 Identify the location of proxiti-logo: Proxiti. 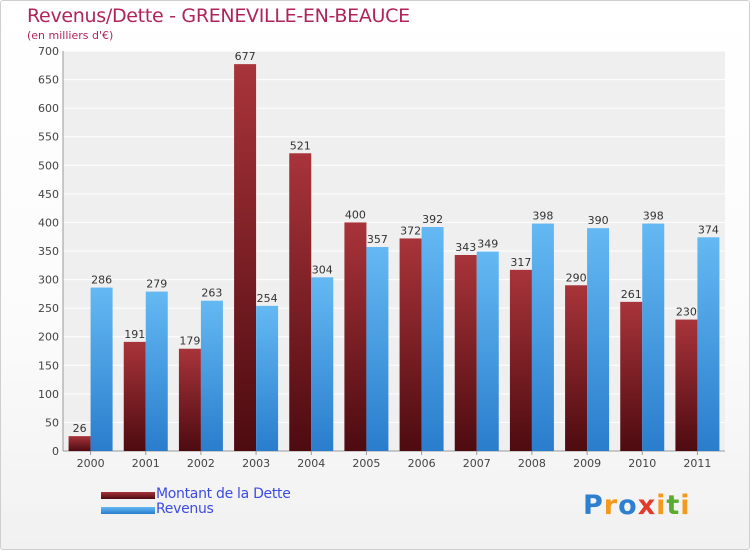
(637, 505).